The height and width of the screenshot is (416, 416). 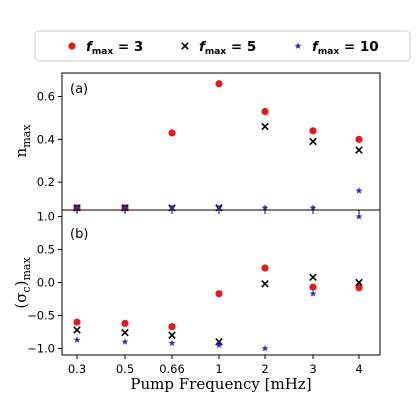 I want to click on panel-a-ylabel-main: n, so click(x=21, y=152).